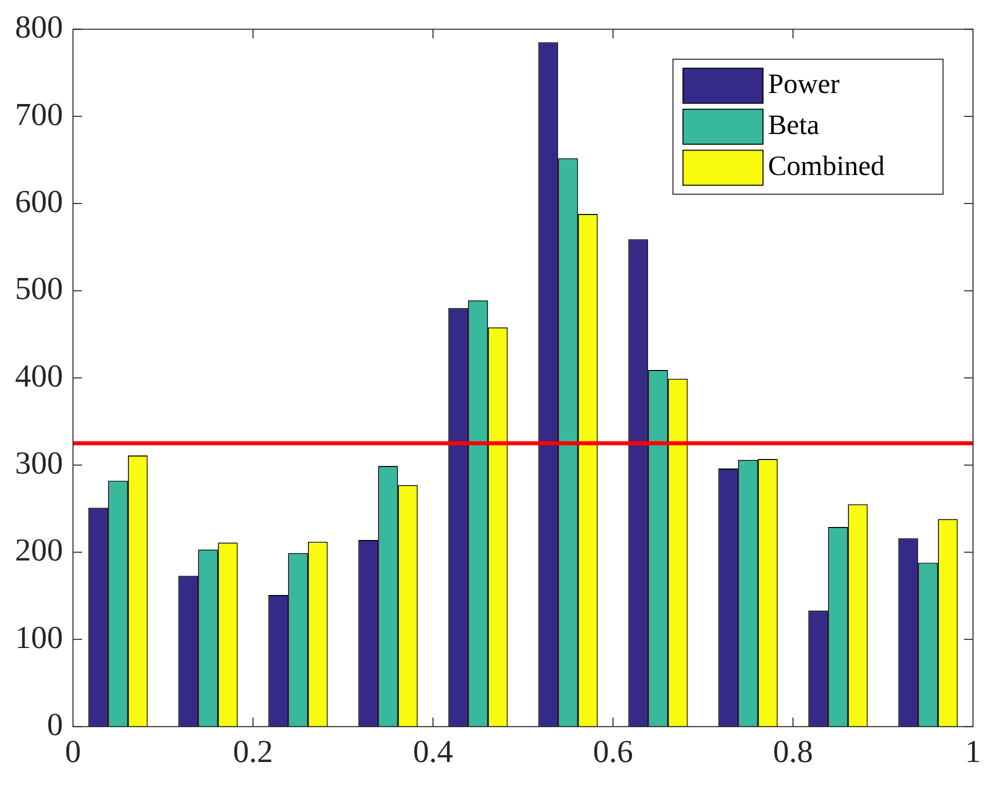  What do you see at coordinates (433, 751) in the screenshot?
I see `x-tick-label: 0.4` at bounding box center [433, 751].